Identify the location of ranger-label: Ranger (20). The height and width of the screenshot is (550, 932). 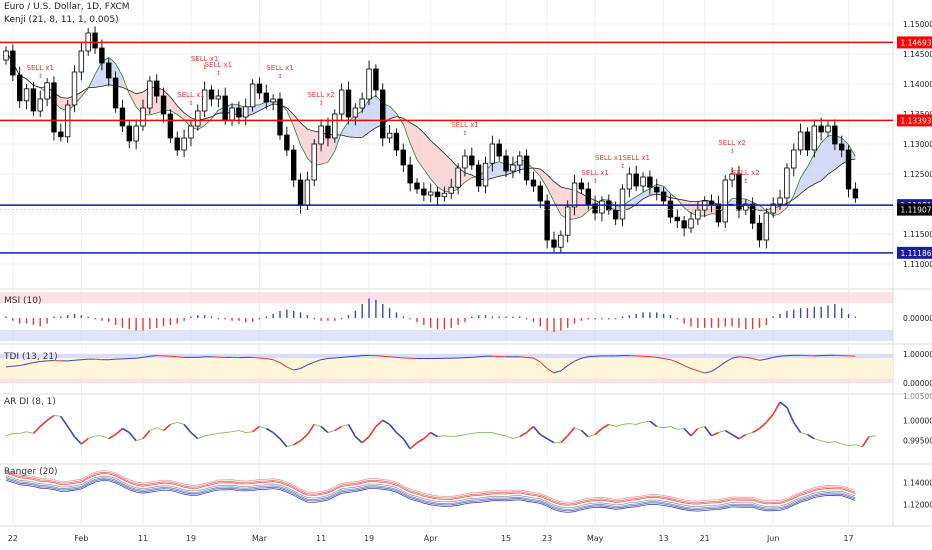
(31, 472).